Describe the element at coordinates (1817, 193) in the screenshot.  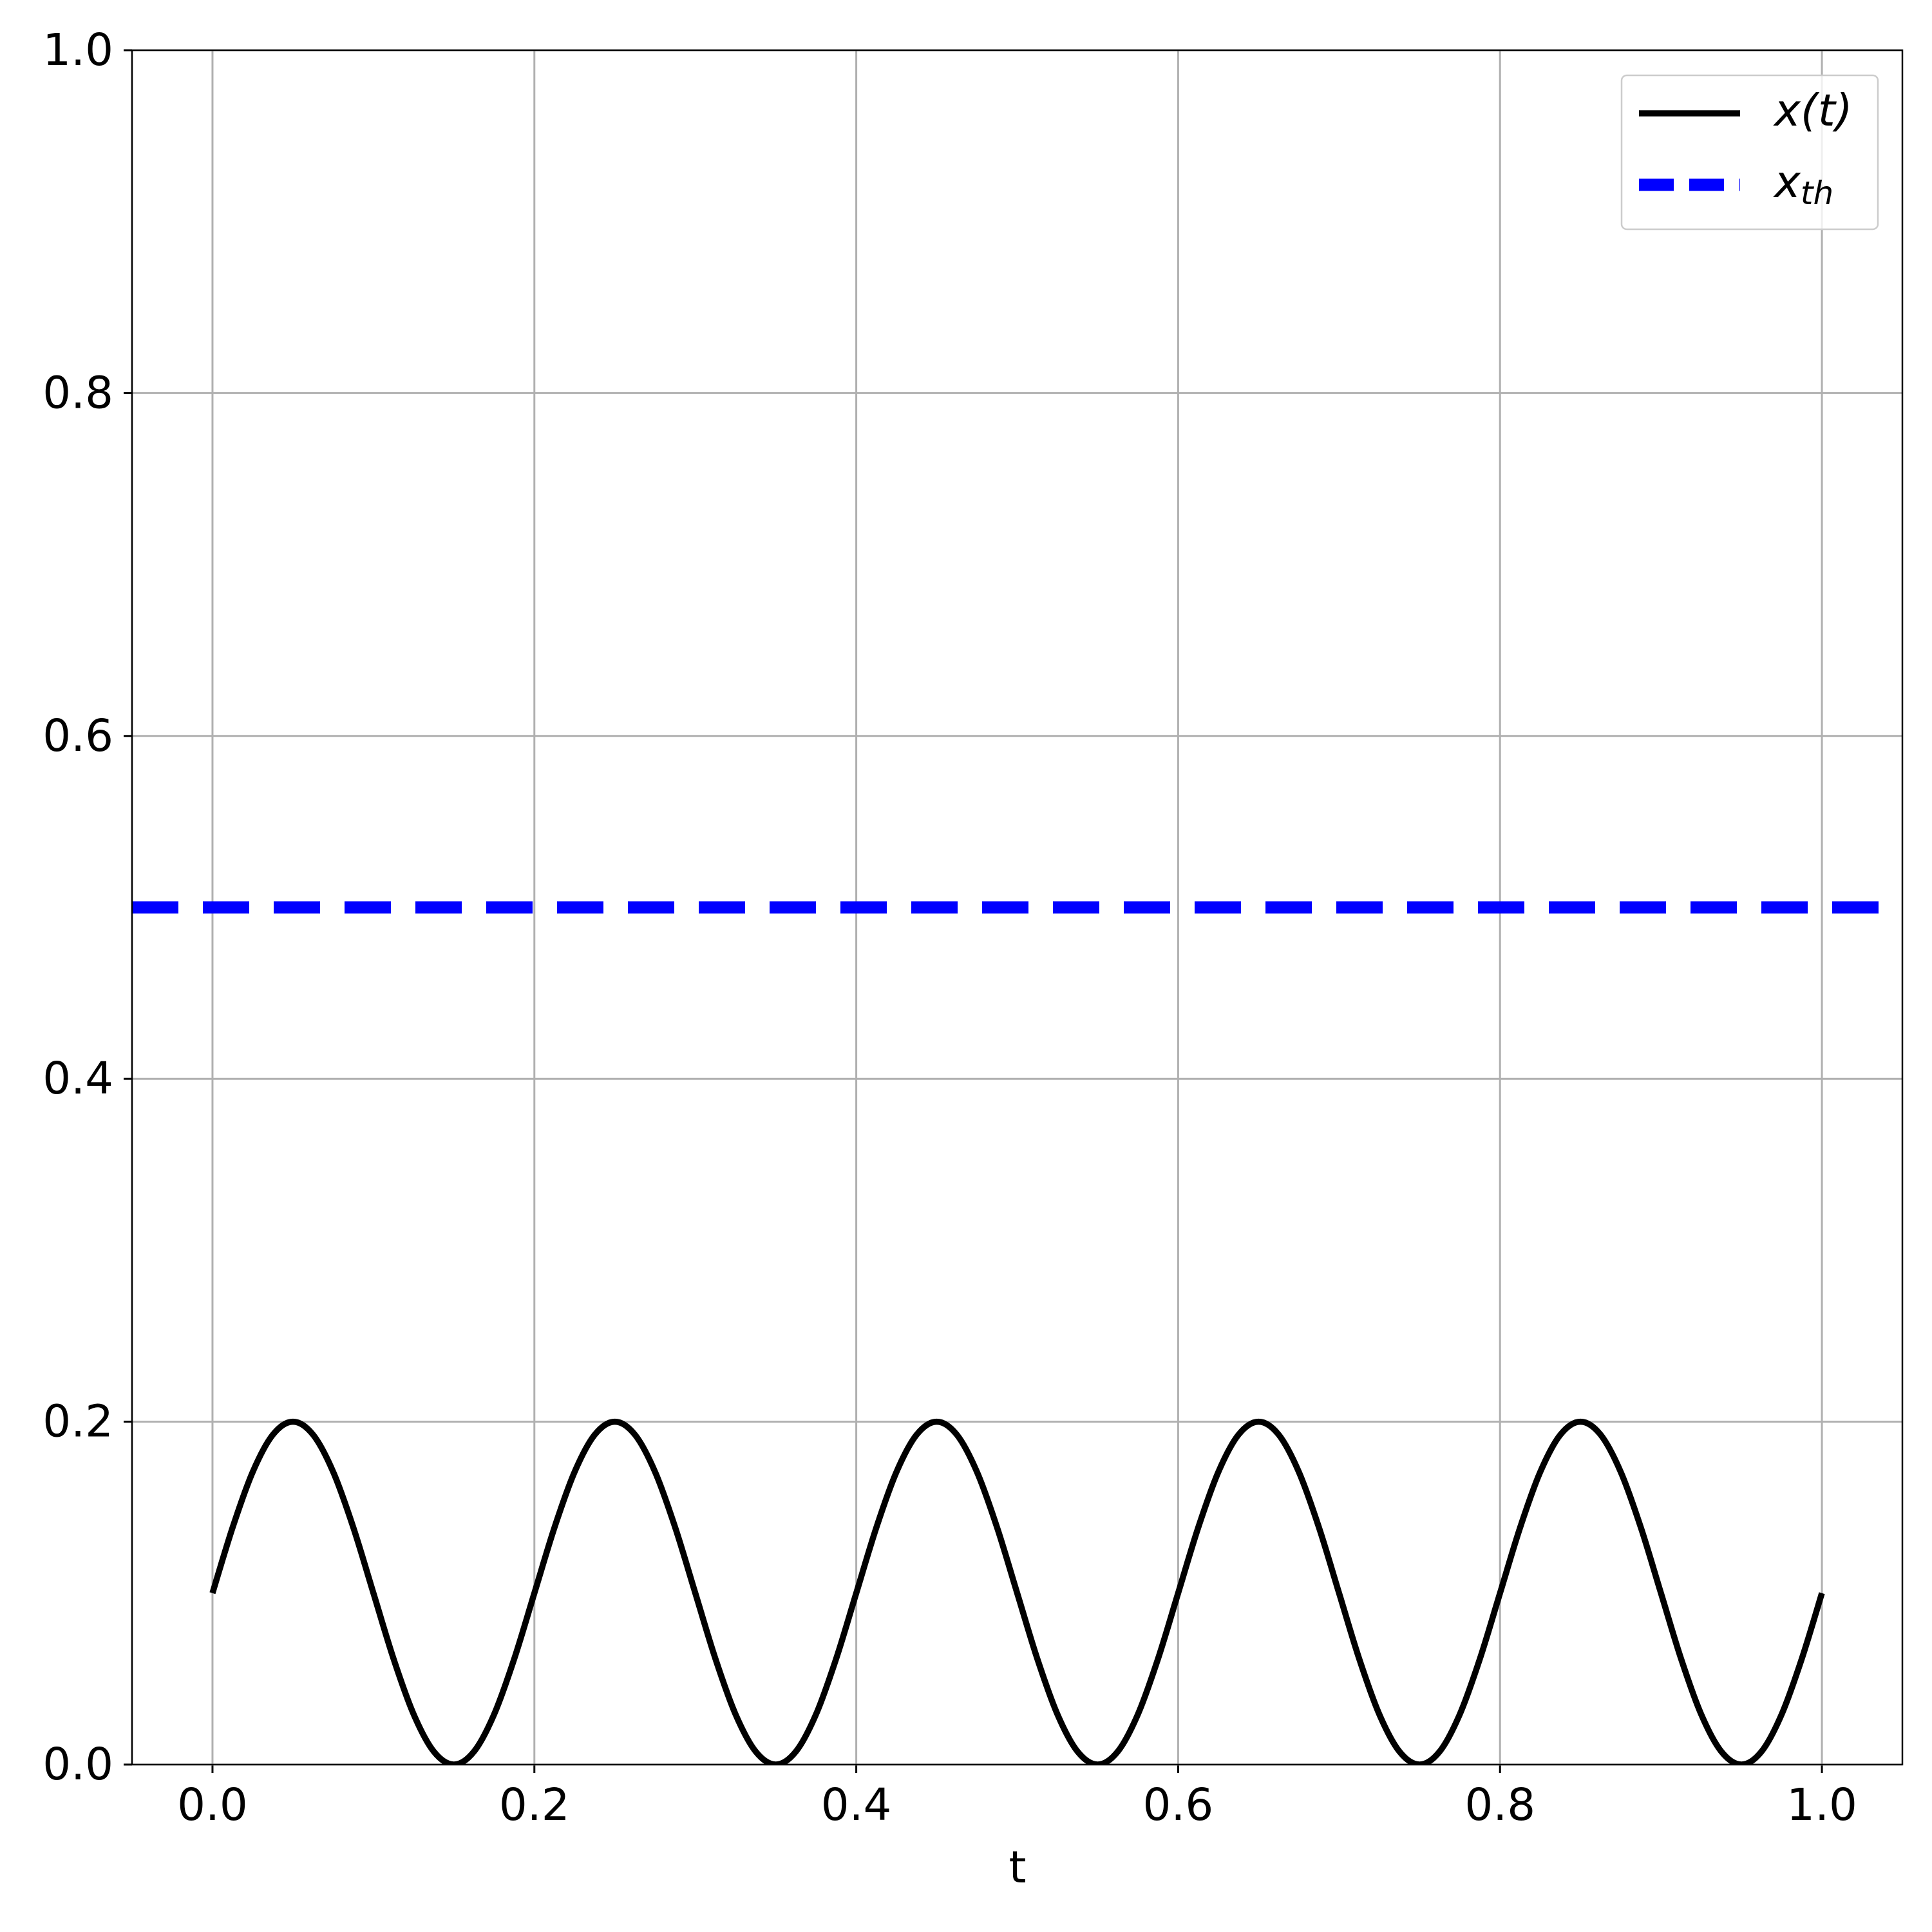
I see `legend-label-subscript: th` at that location.